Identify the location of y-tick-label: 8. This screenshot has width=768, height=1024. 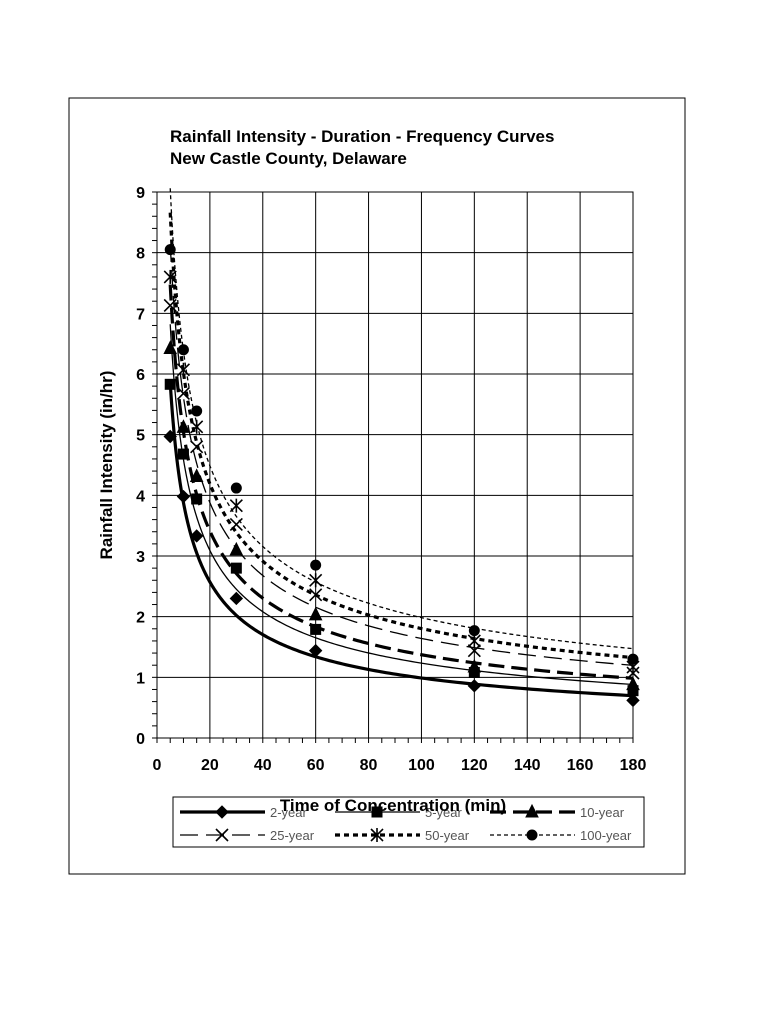
(140, 254).